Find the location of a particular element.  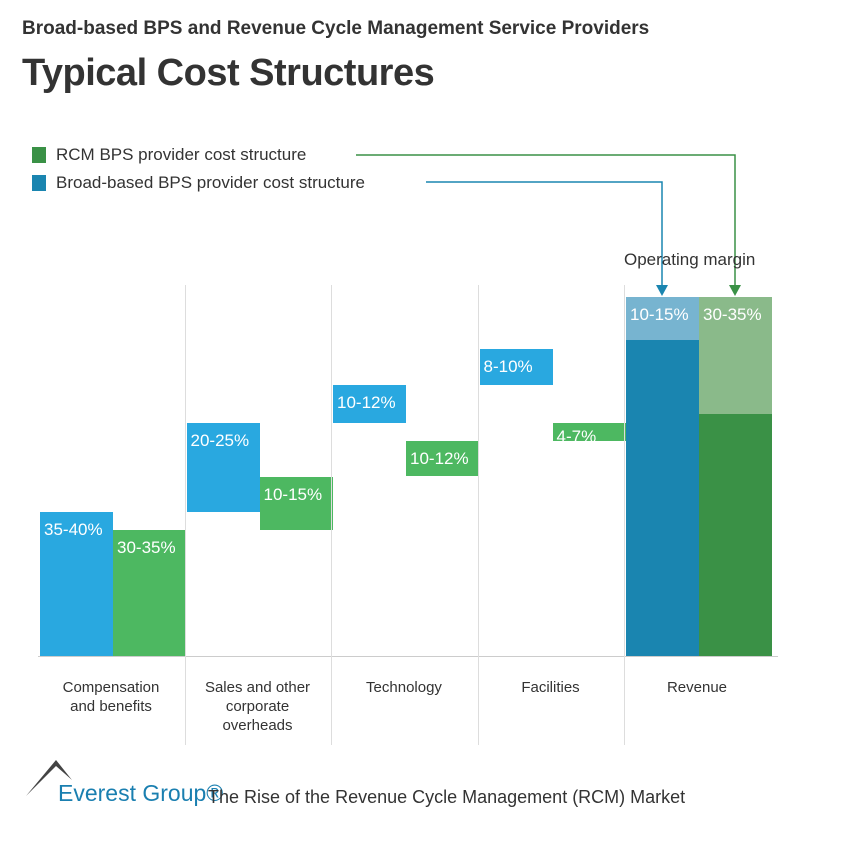

legend-item-broad: Broad-based BPS provider cost structure is located at coordinates (198, 183).